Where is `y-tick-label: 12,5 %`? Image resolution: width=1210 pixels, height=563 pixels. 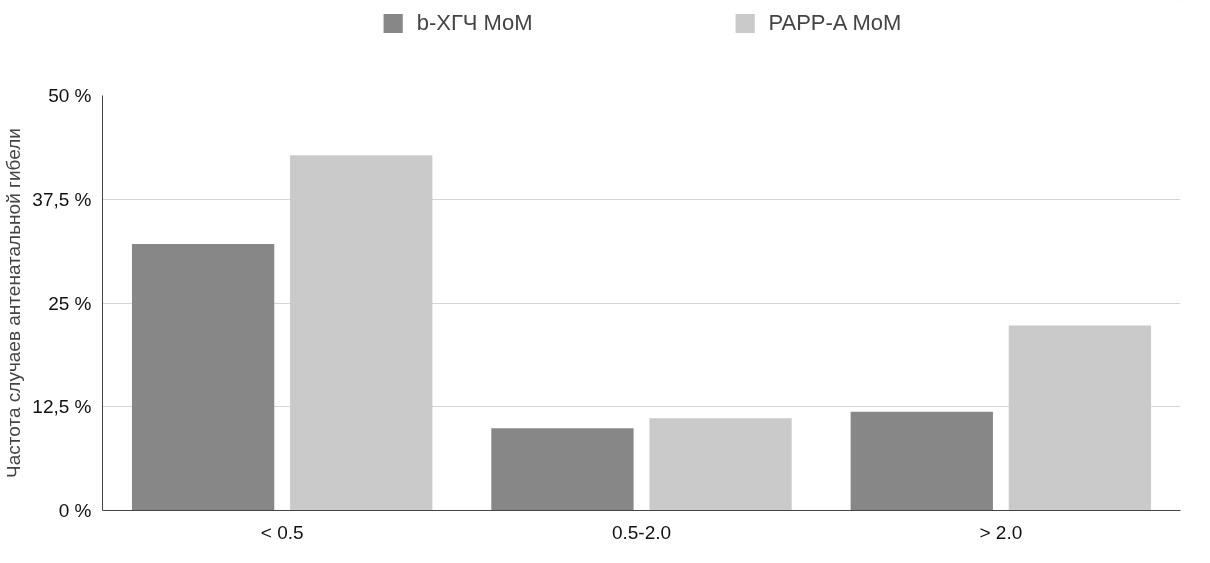
y-tick-label: 12,5 % is located at coordinates (62, 407).